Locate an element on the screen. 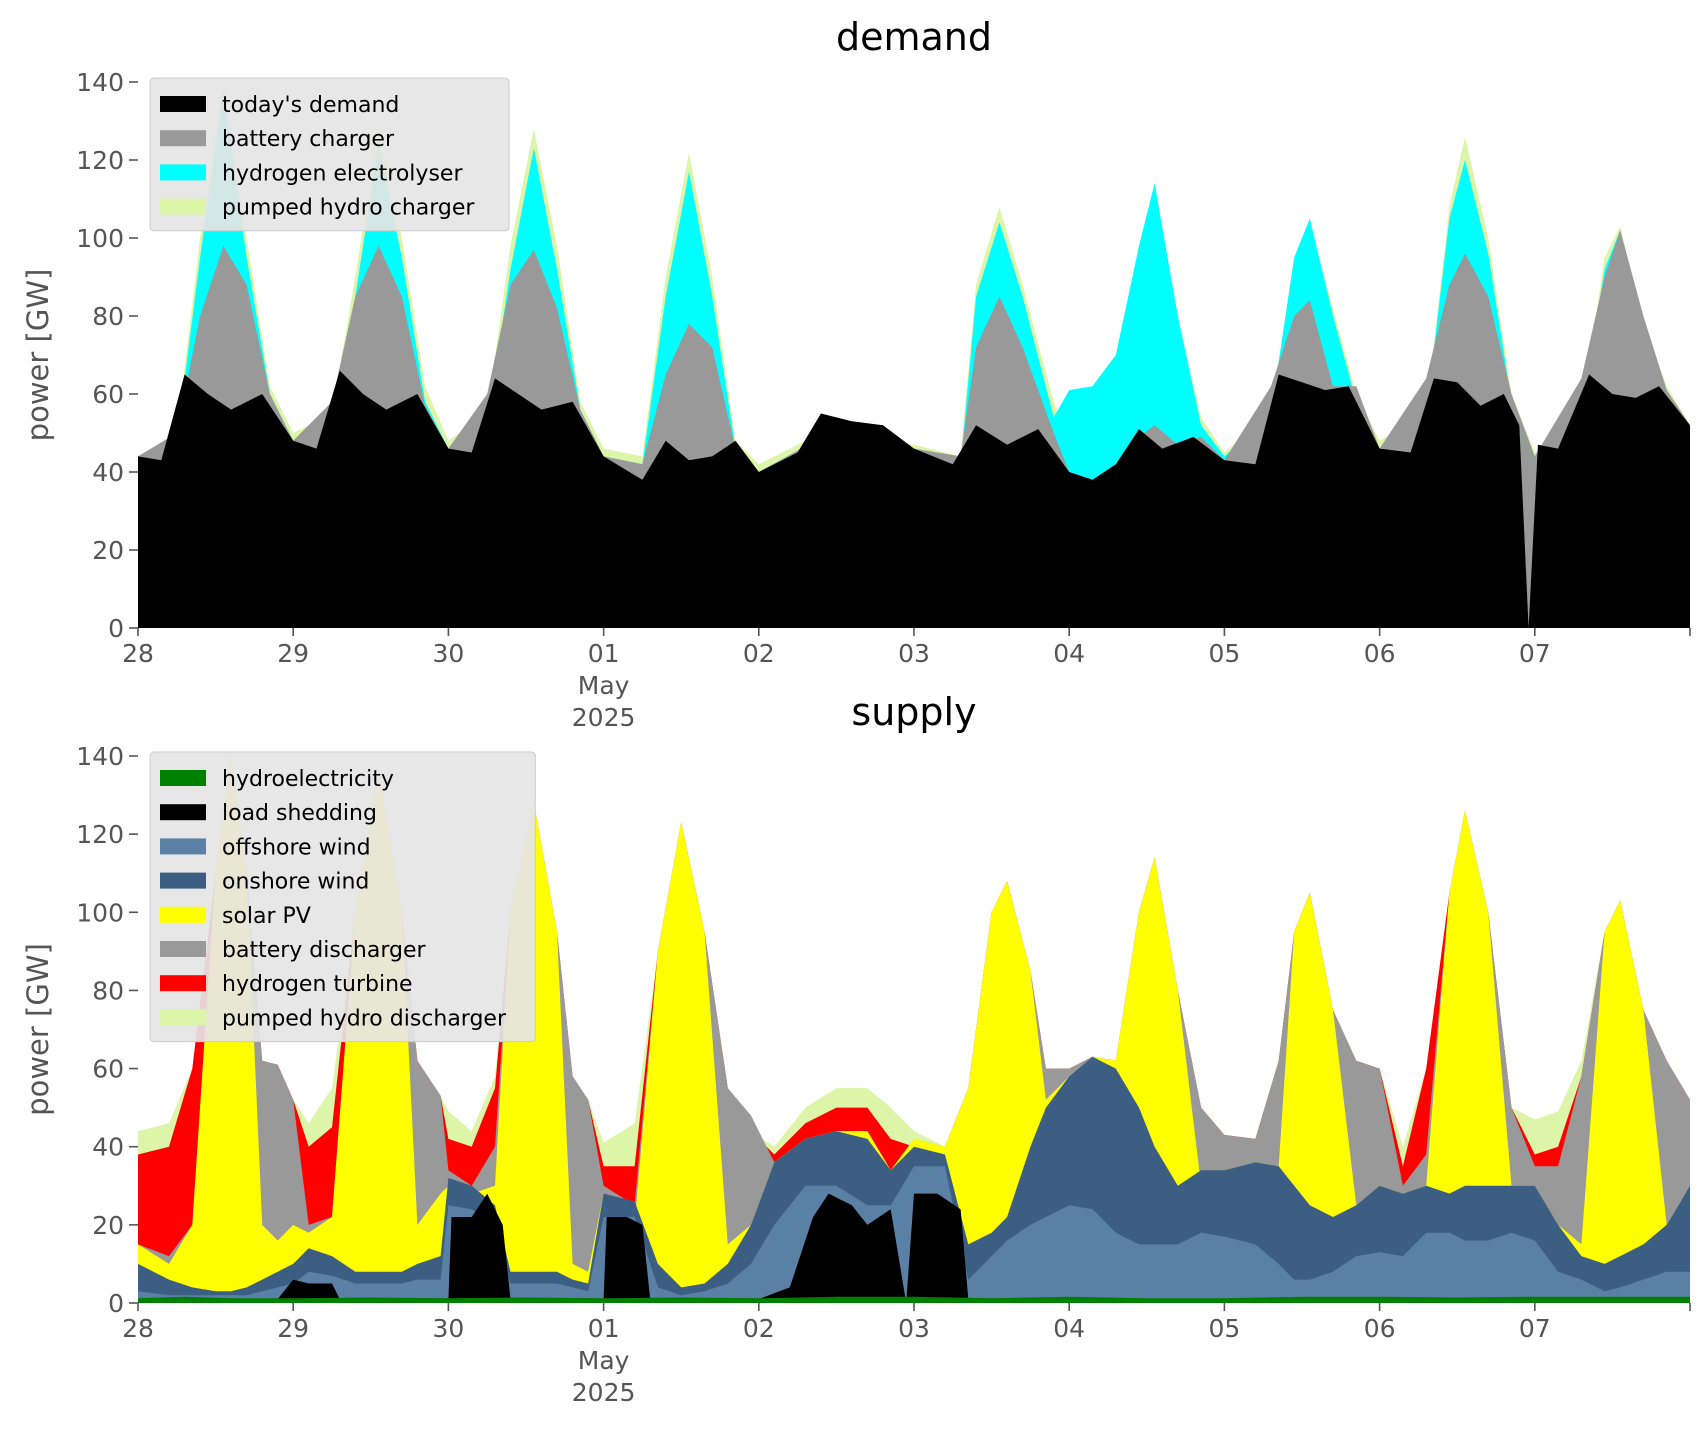  legend-label: today's demand is located at coordinates (310, 105).